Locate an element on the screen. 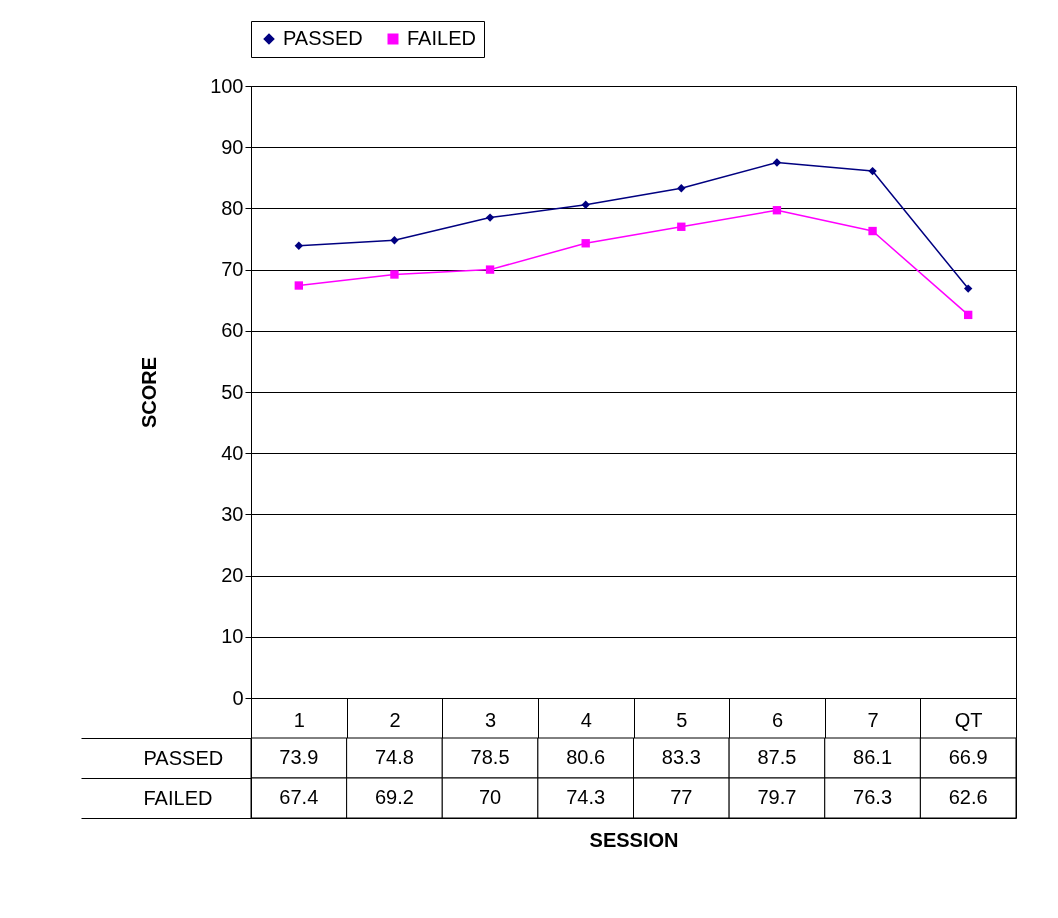 The image size is (1058, 918). text: PASSED is located at coordinates (183, 757).